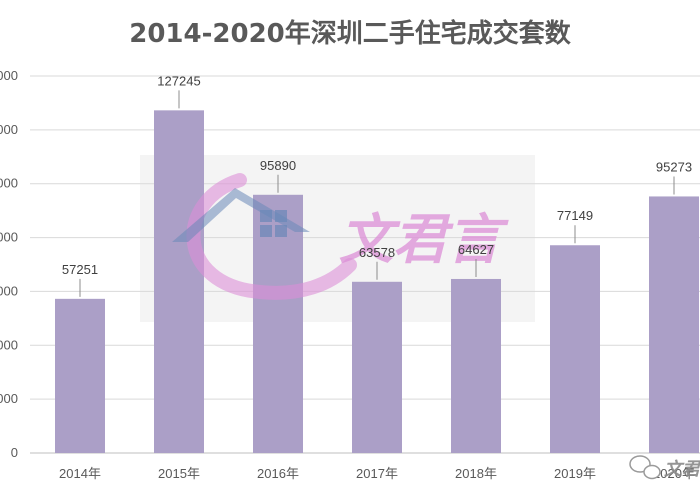 Image resolution: width=700 pixels, height=500 pixels. I want to click on y-tick-label: 140000, so click(9, 75).